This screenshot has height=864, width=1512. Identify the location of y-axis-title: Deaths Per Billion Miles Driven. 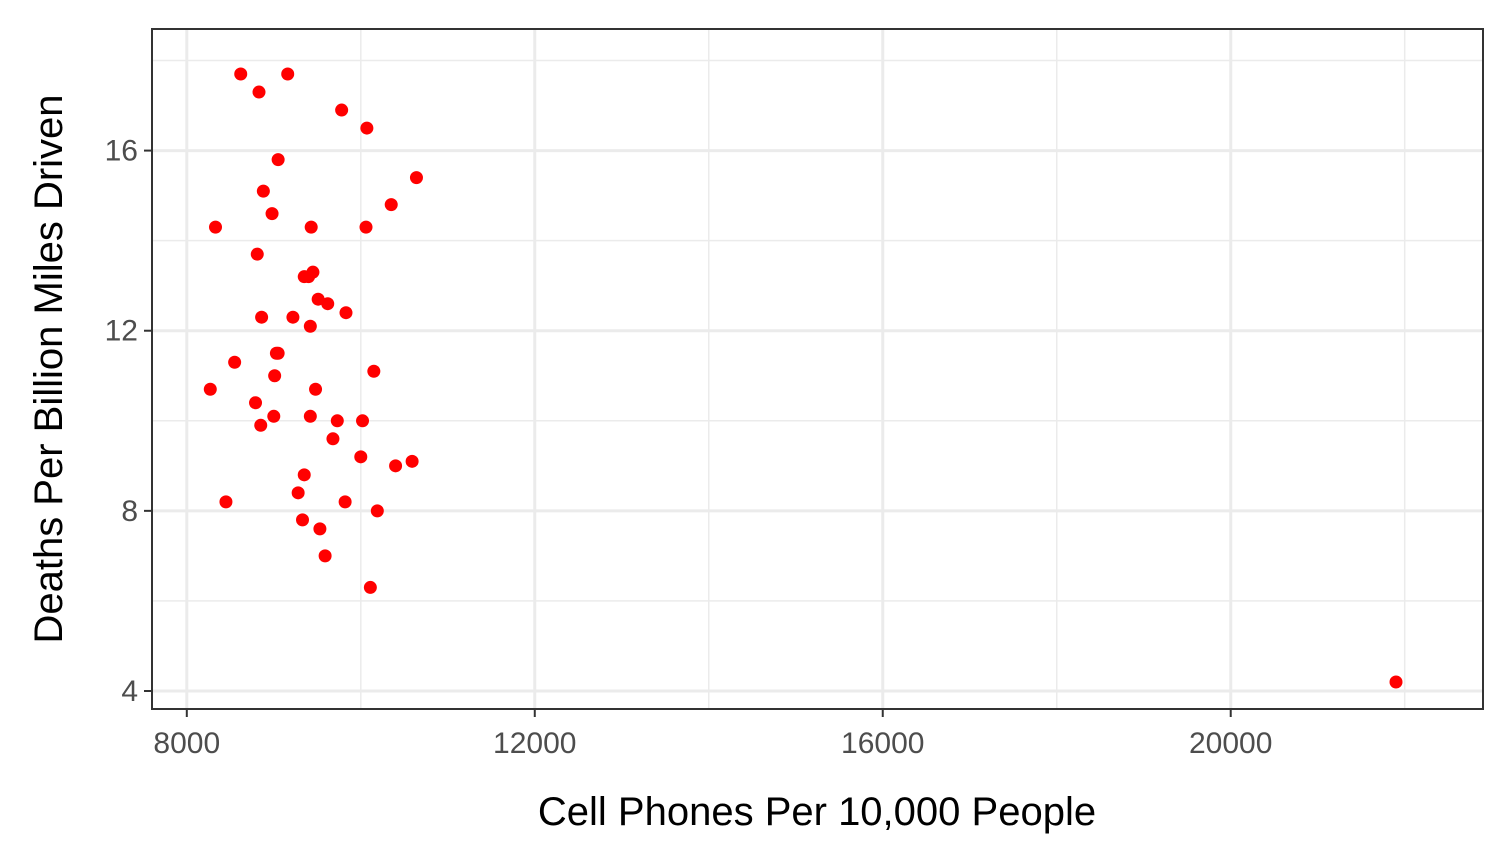
(49, 368).